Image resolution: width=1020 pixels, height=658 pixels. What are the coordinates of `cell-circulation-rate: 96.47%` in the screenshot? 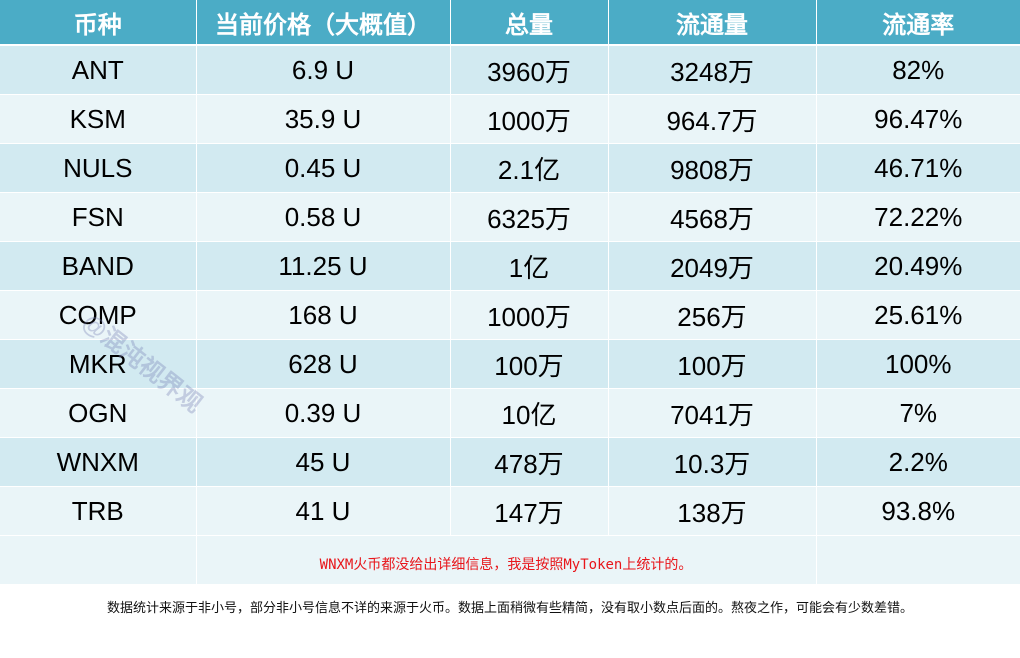 It's located at (918, 119).